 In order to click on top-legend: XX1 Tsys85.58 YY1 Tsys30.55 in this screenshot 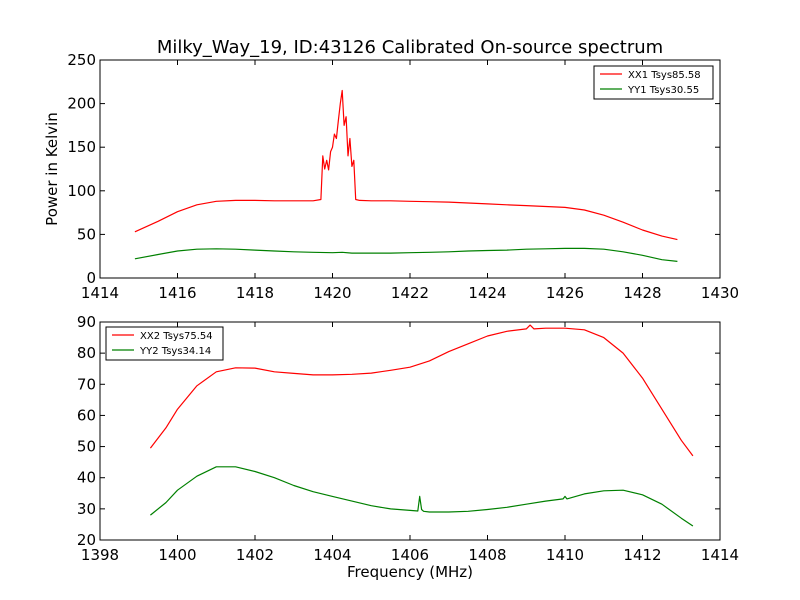, I will do `click(653, 82)`.